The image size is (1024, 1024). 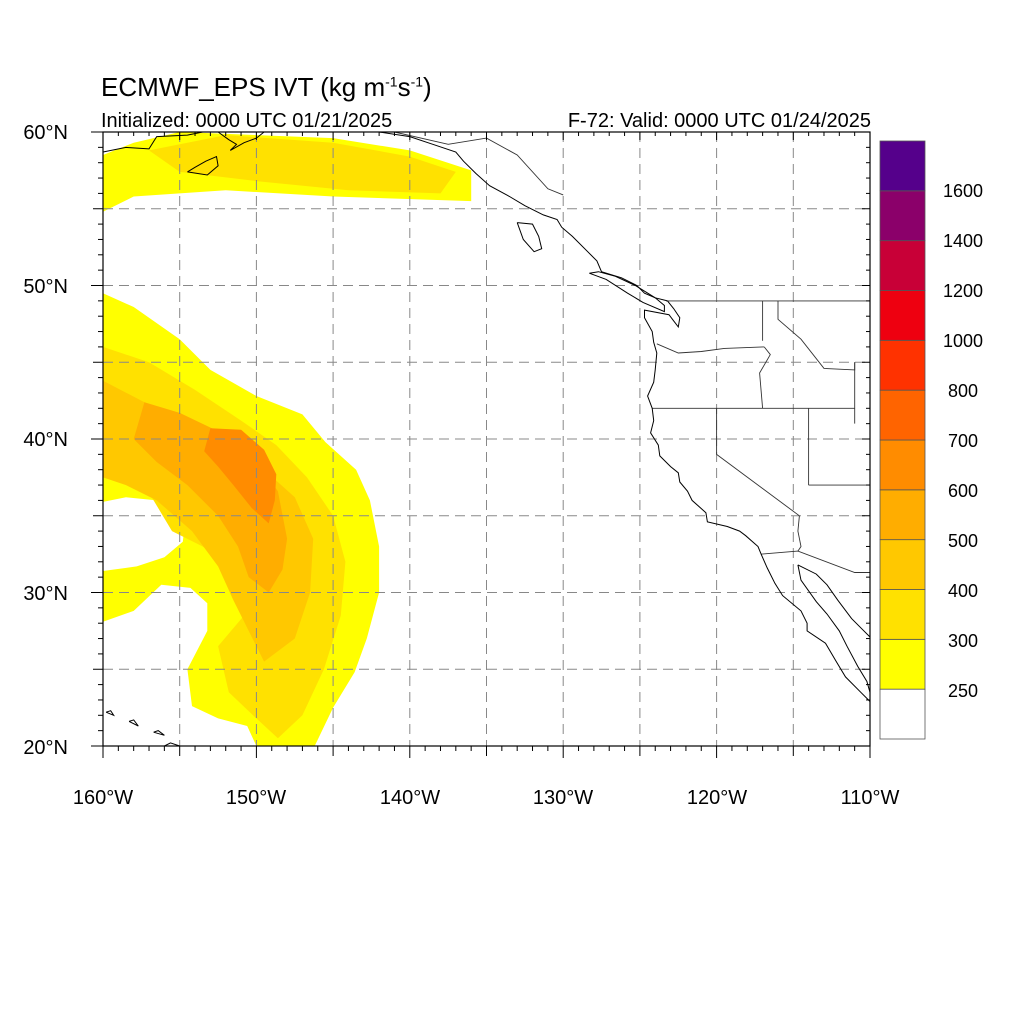 What do you see at coordinates (563, 798) in the screenshot?
I see `lon-label-130w: 130°W` at bounding box center [563, 798].